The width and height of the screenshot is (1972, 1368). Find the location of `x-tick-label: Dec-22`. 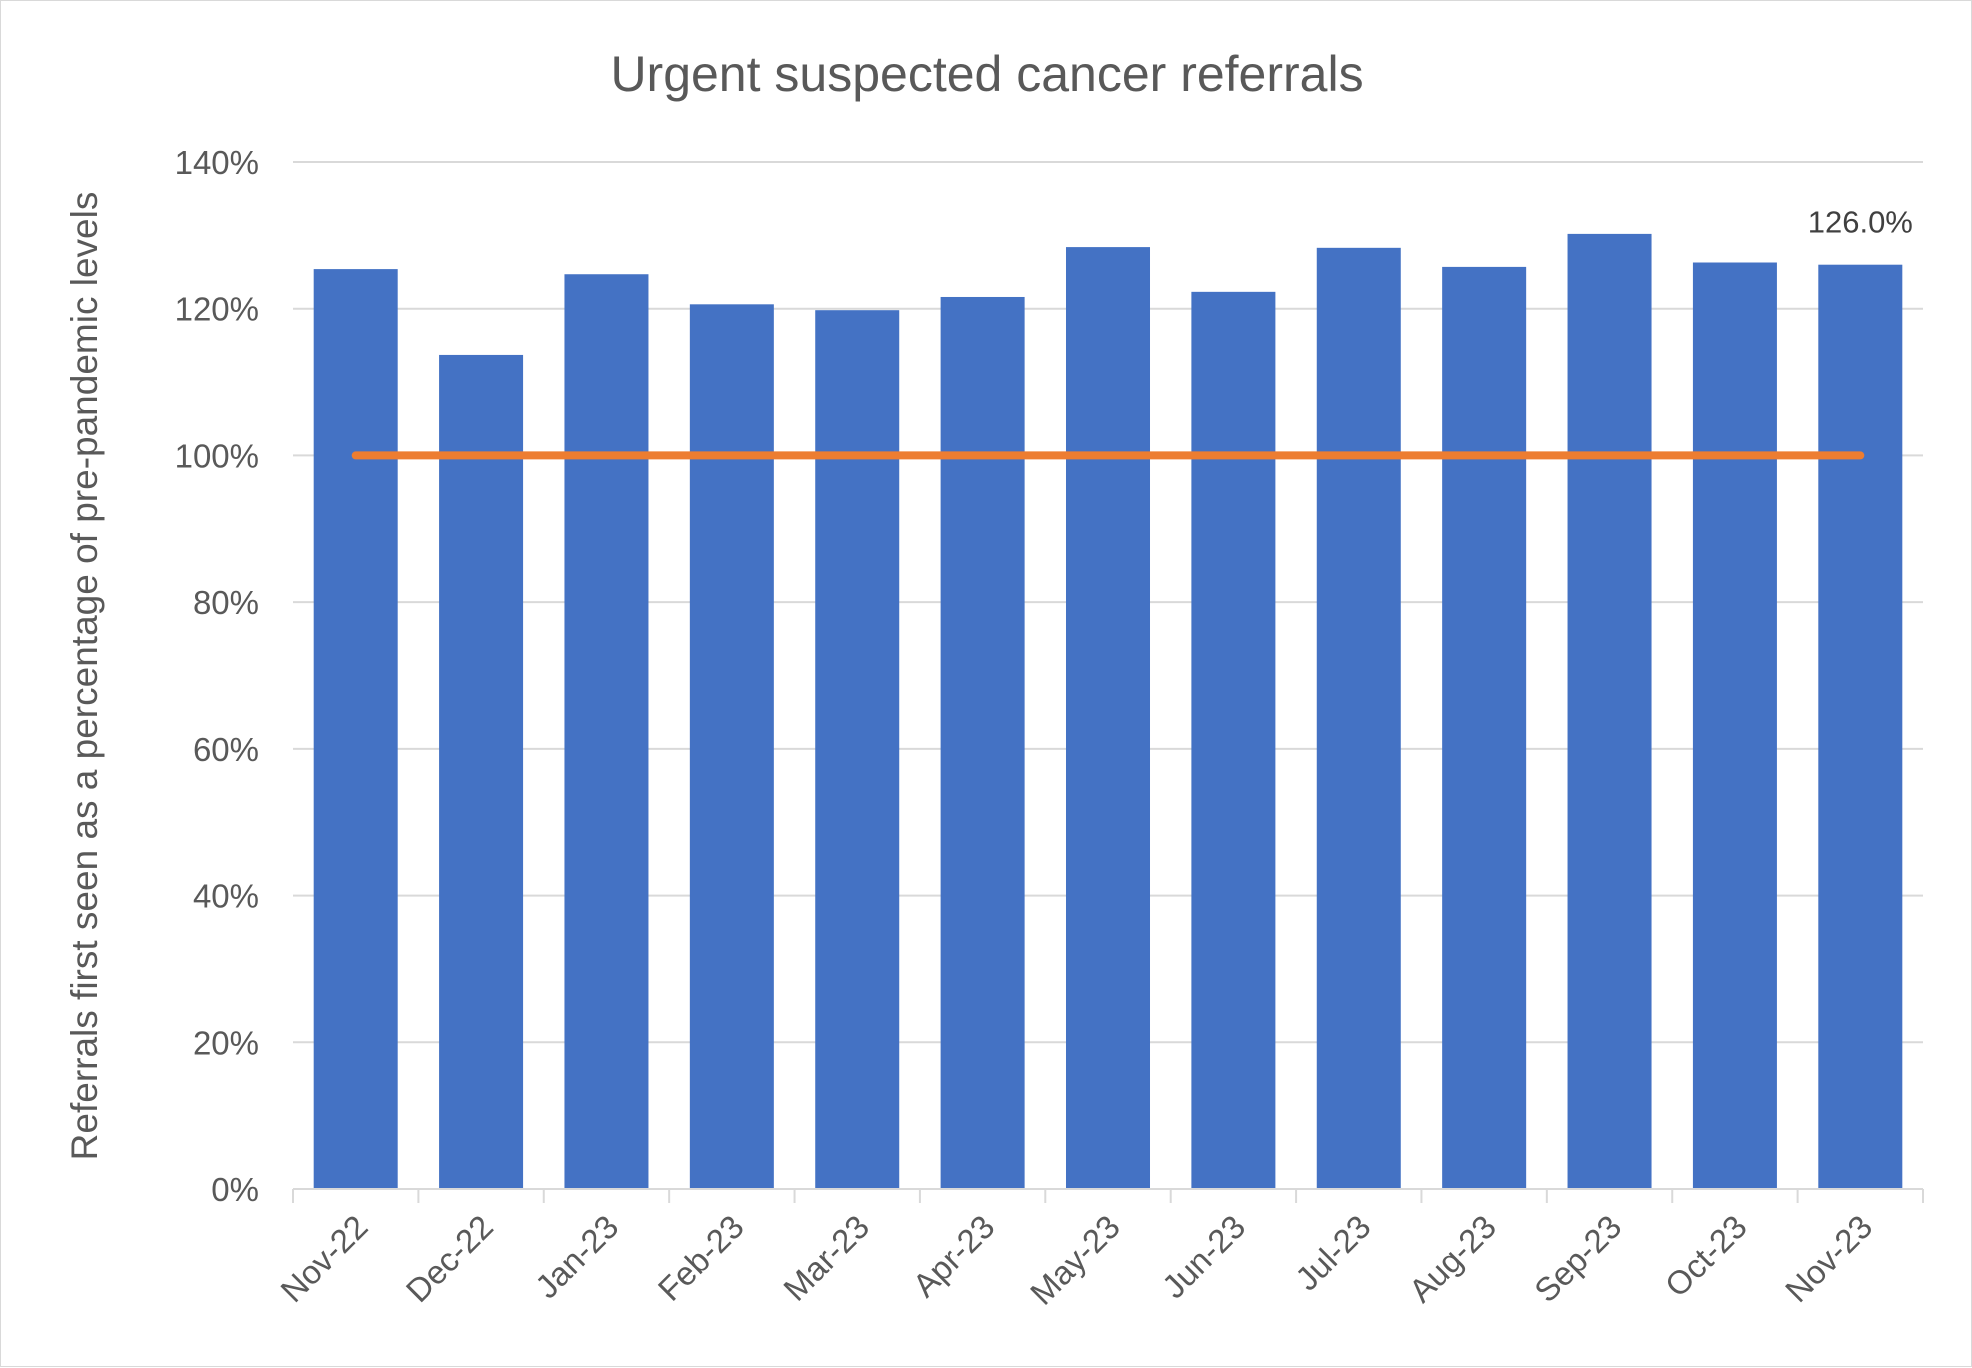

x-tick-label: Dec-22 is located at coordinates (449, 1258).